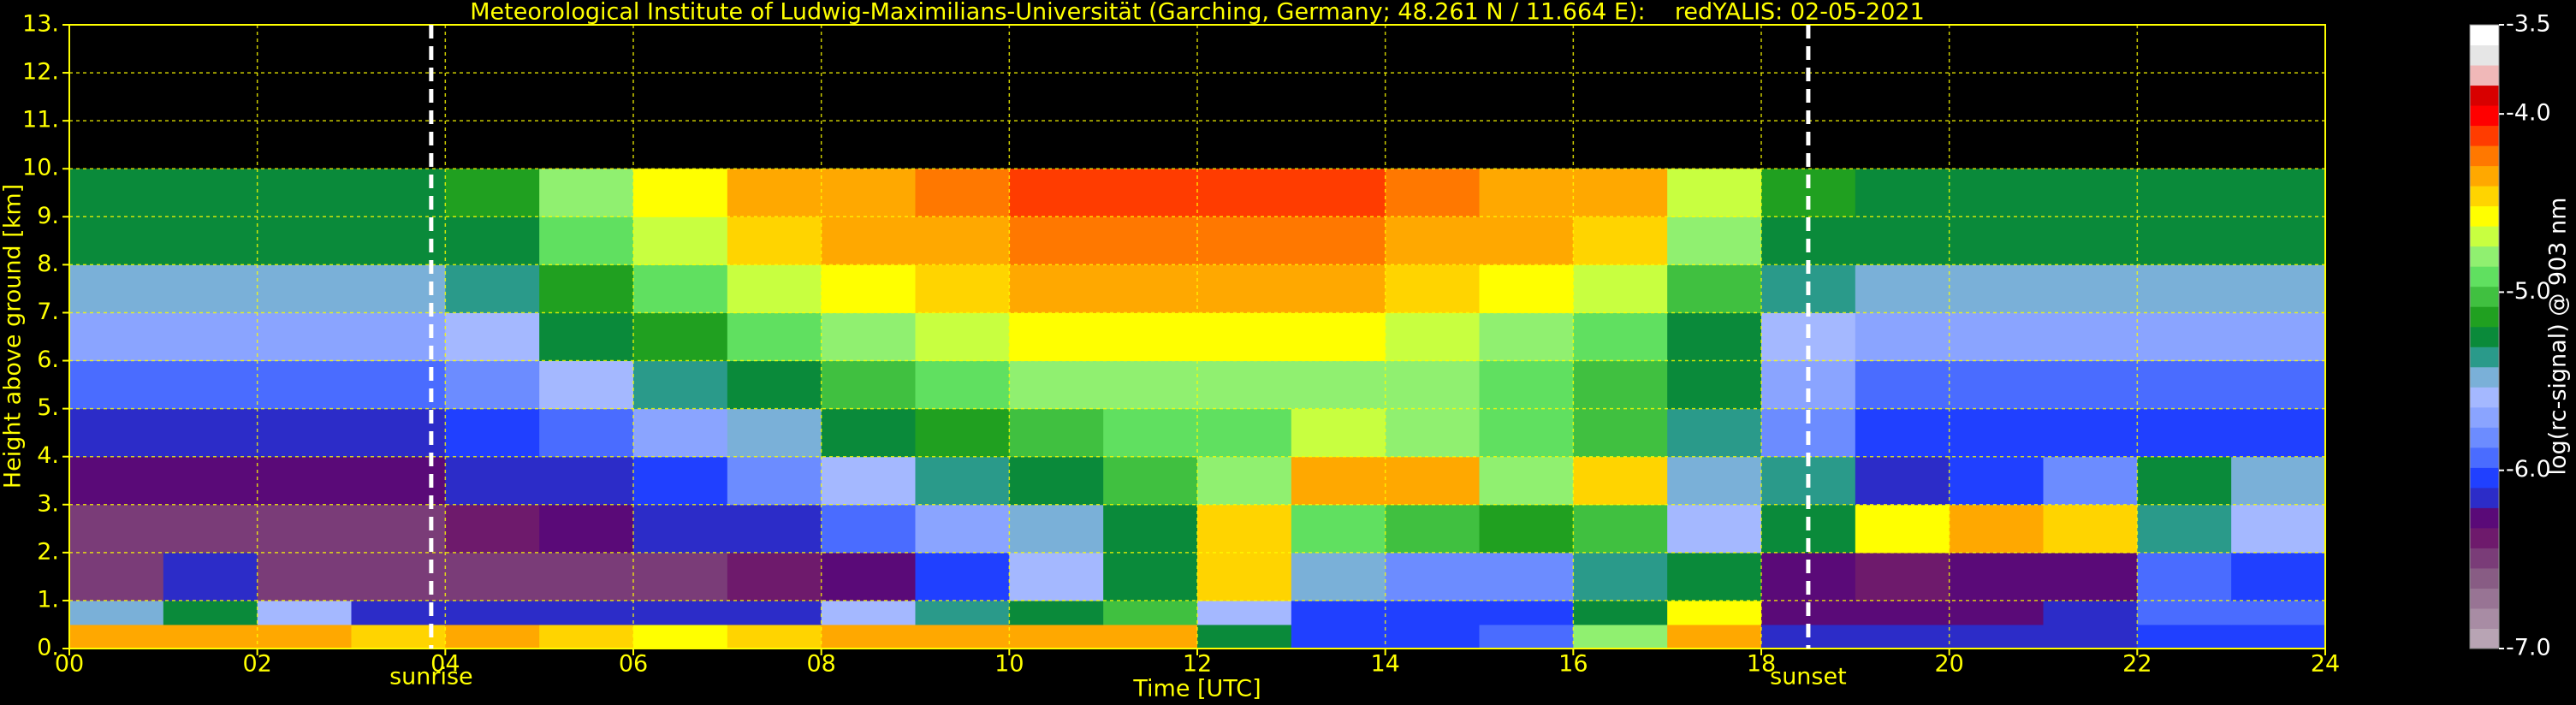  I want to click on colorbar-tick-label: -3.5, so click(2528, 24).